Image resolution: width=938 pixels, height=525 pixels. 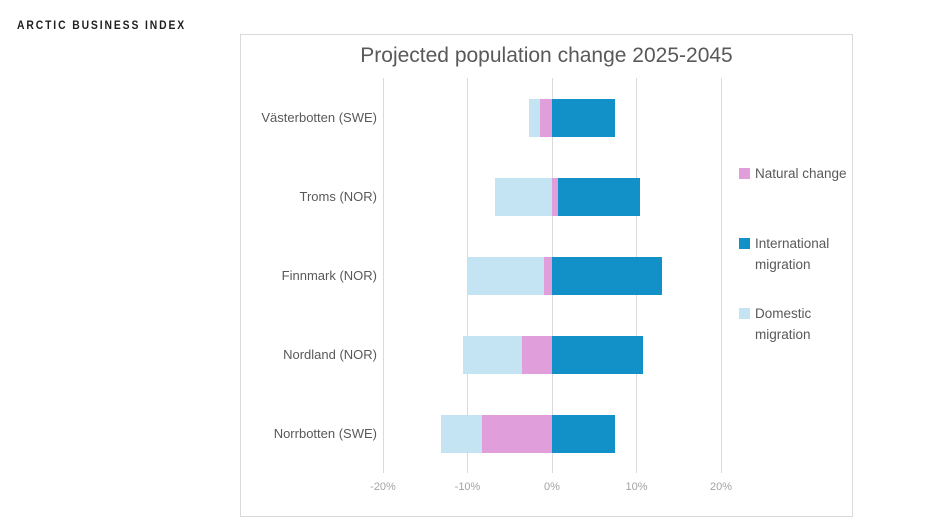 I want to click on legend-item: Domestic migration, so click(x=798, y=324).